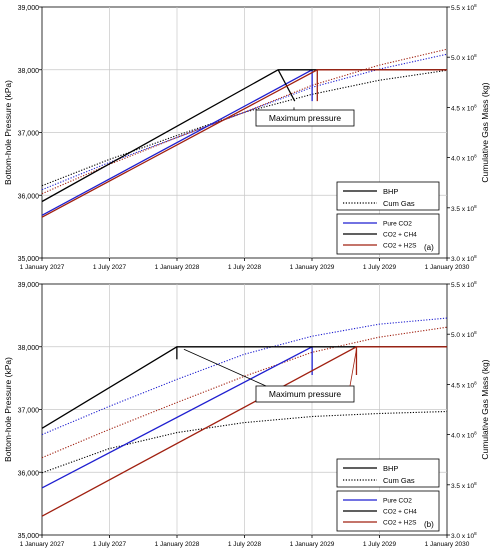 This screenshot has height=550, width=493. What do you see at coordinates (286, 85) in the screenshot?
I see `bhp-drop-co2-ch4` at bounding box center [286, 85].